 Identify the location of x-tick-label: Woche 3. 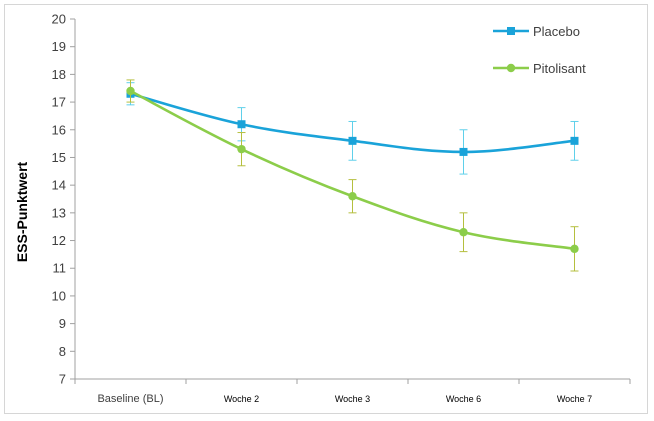
(352, 399).